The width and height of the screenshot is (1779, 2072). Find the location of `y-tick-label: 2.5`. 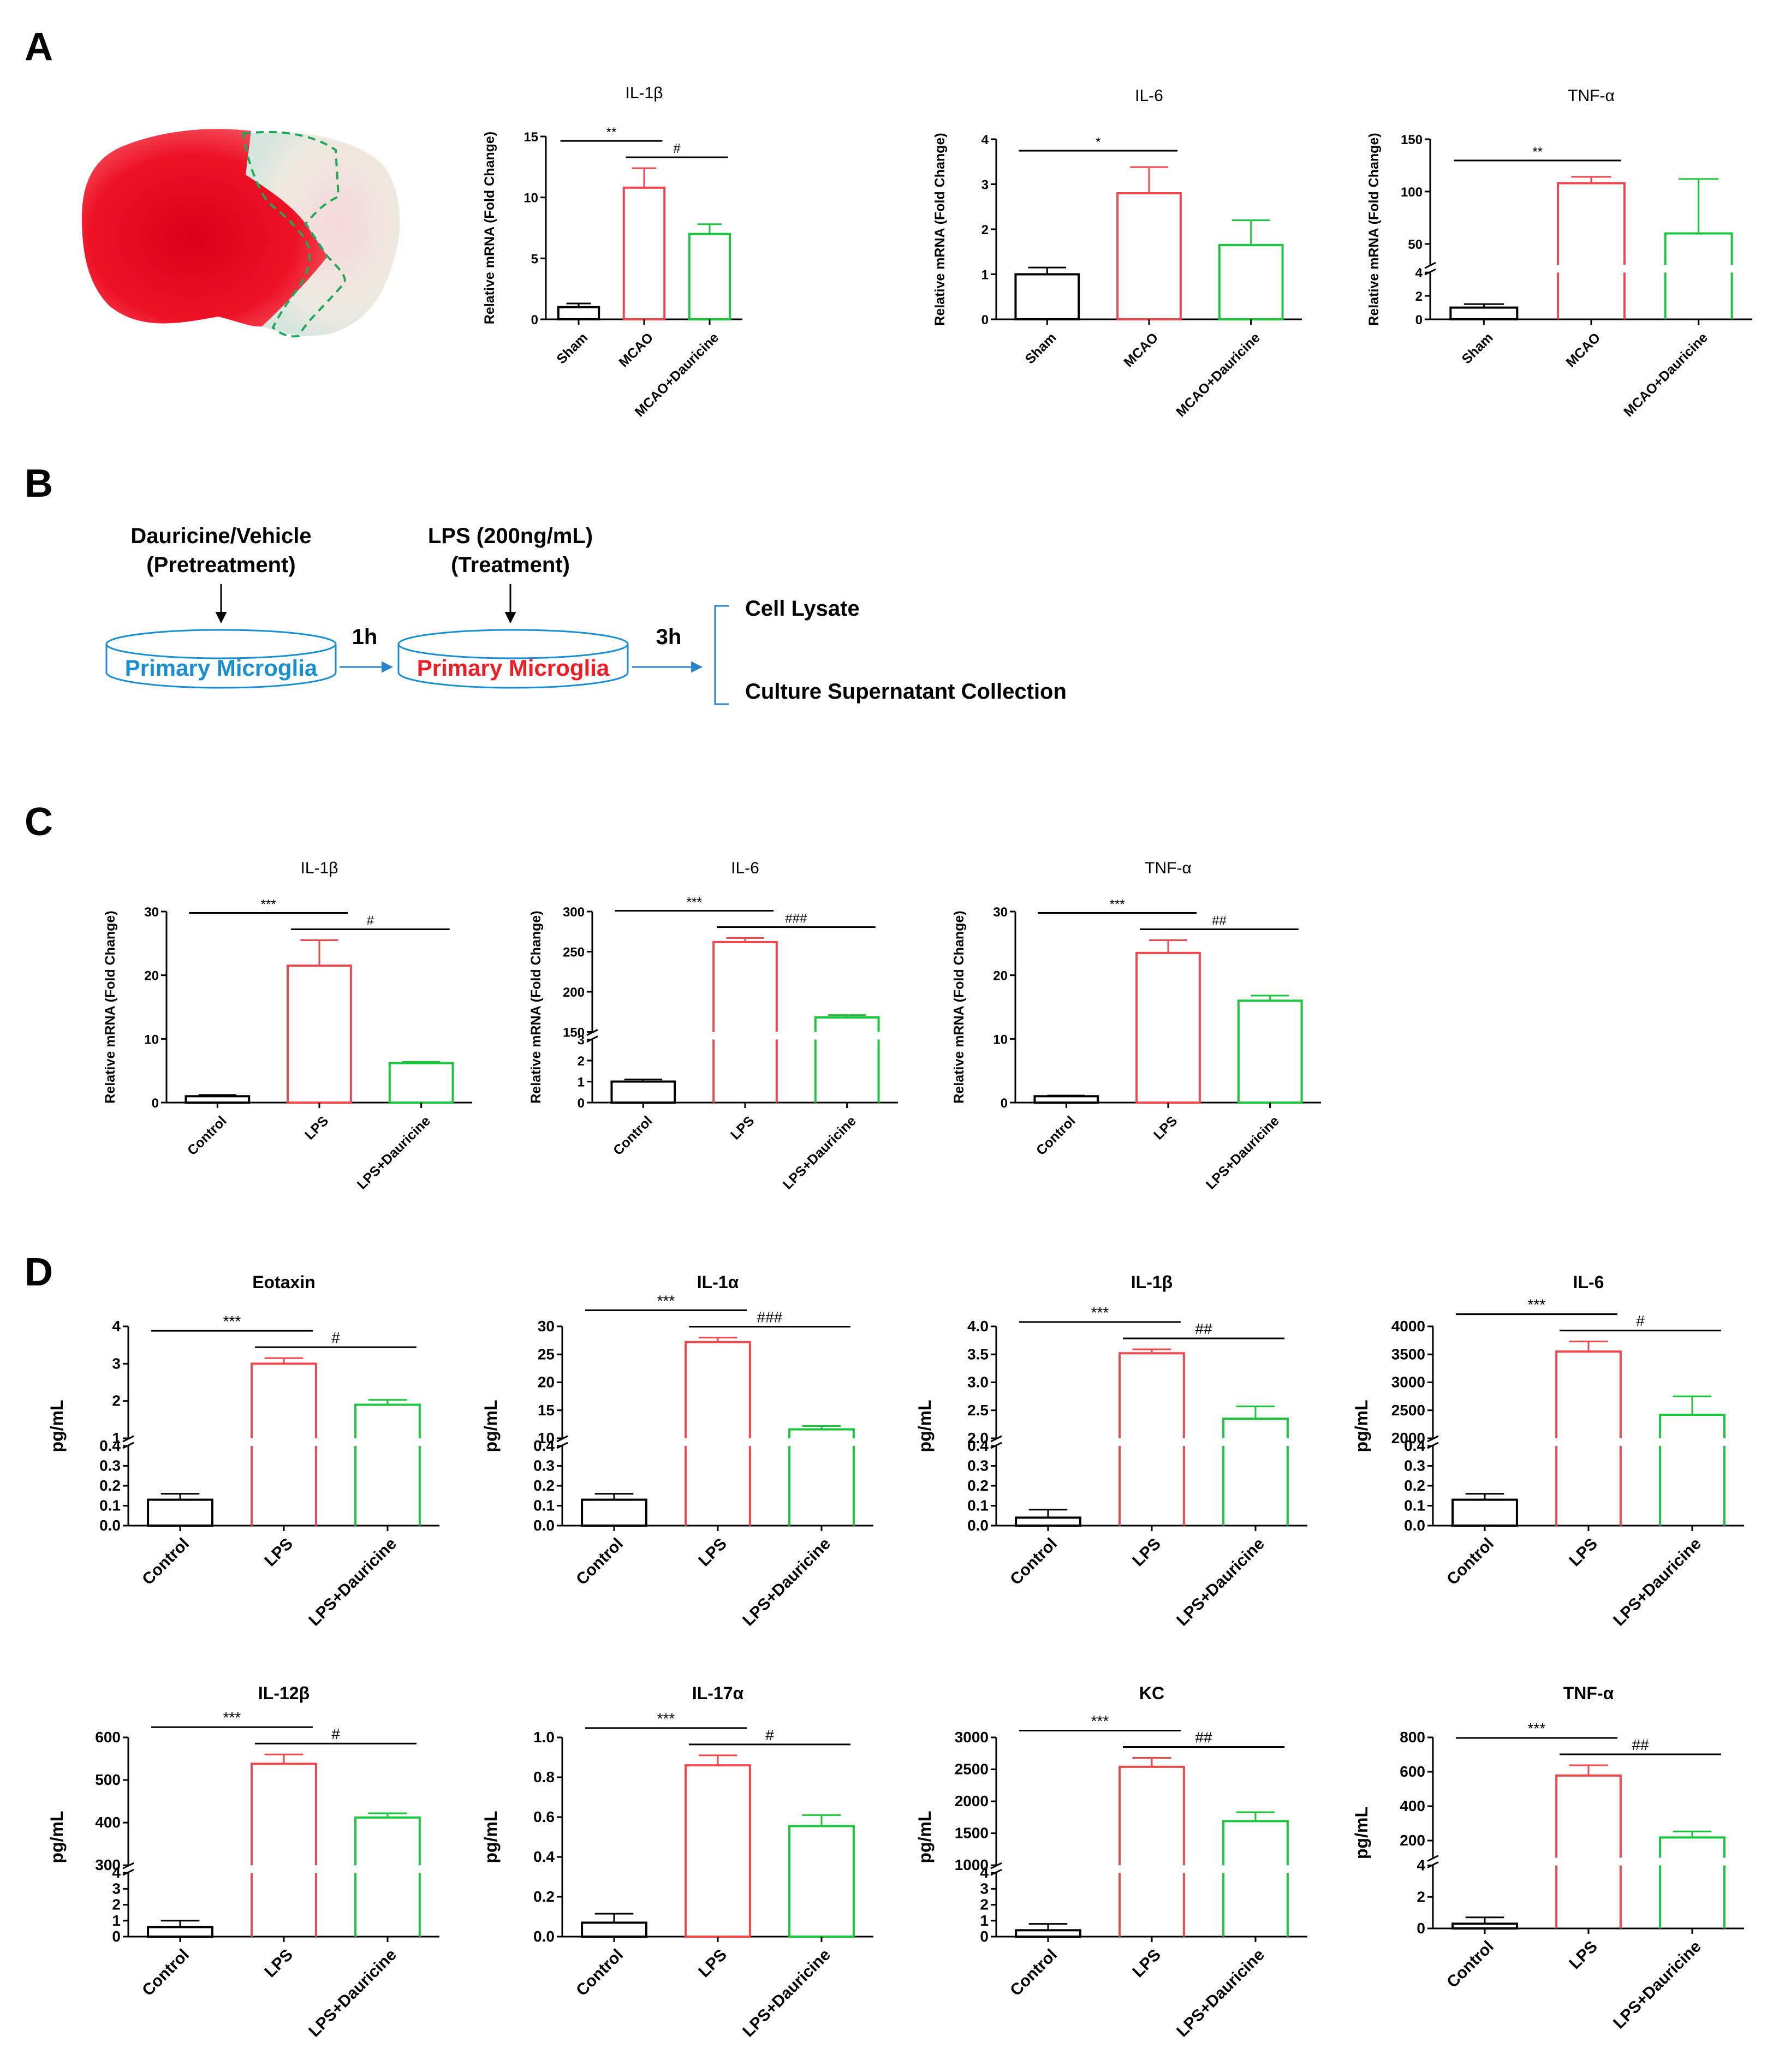

y-tick-label: 2.5 is located at coordinates (978, 1410).